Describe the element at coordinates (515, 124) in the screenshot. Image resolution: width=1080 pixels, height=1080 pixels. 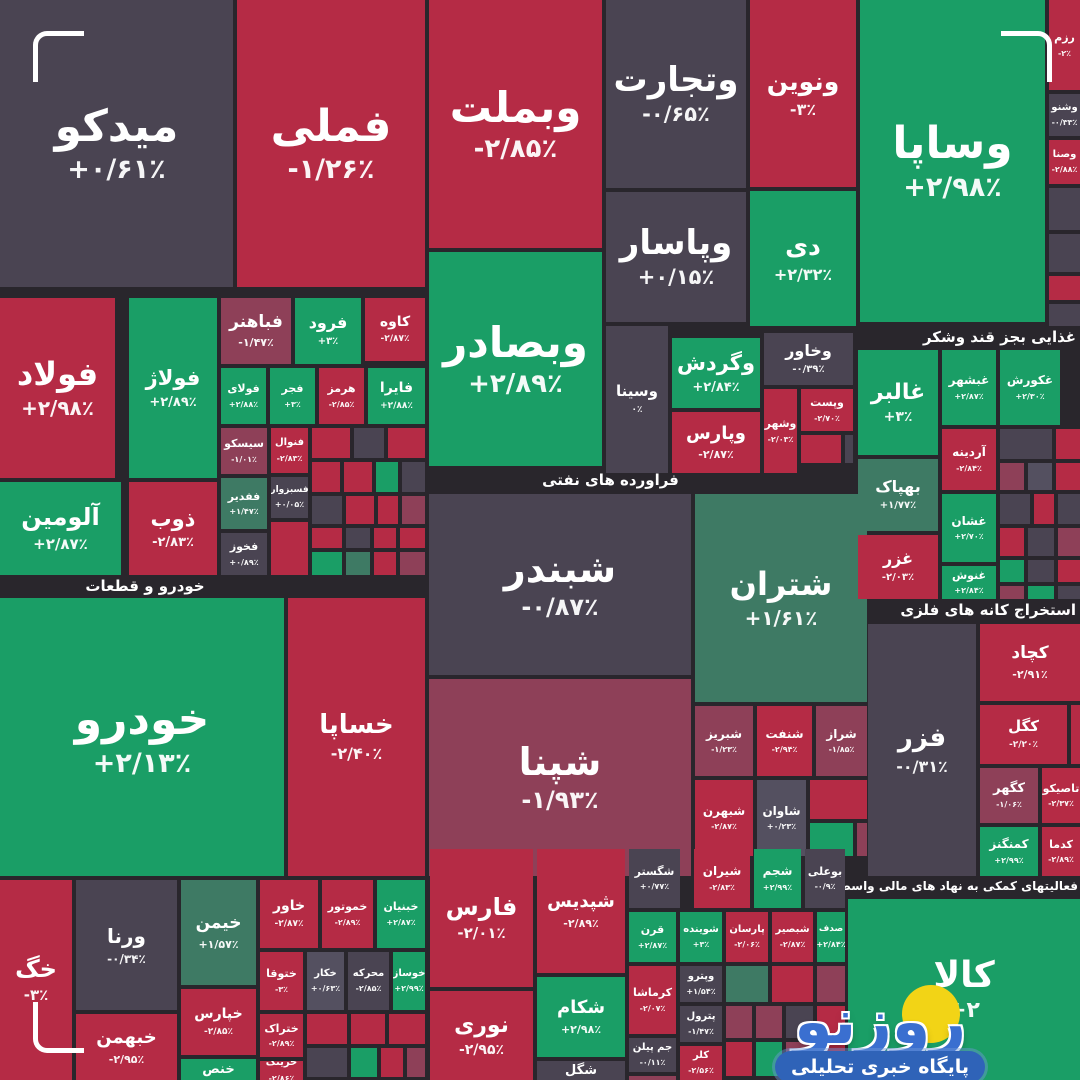
I see `cell-وبملت: وبملت -۲/۸۵٪` at that location.